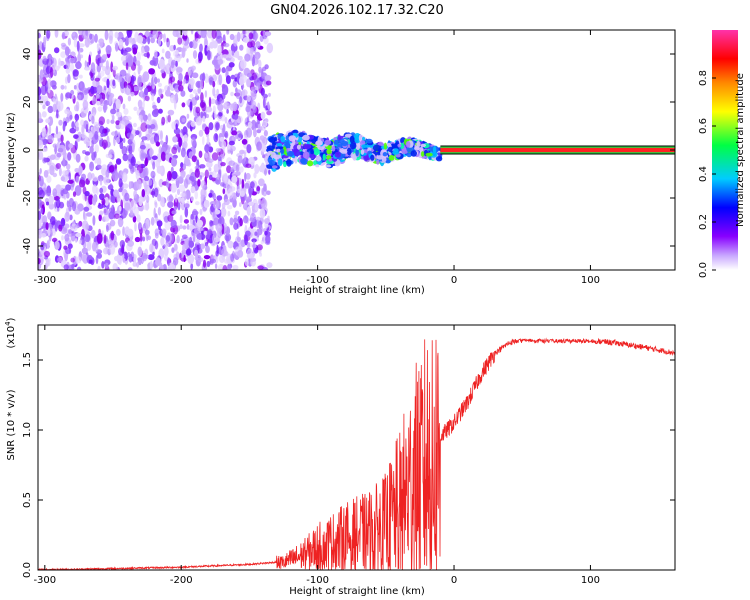 This screenshot has width=750, height=600. I want to click on snr-x-label: Height of straight line (km), so click(357, 591).